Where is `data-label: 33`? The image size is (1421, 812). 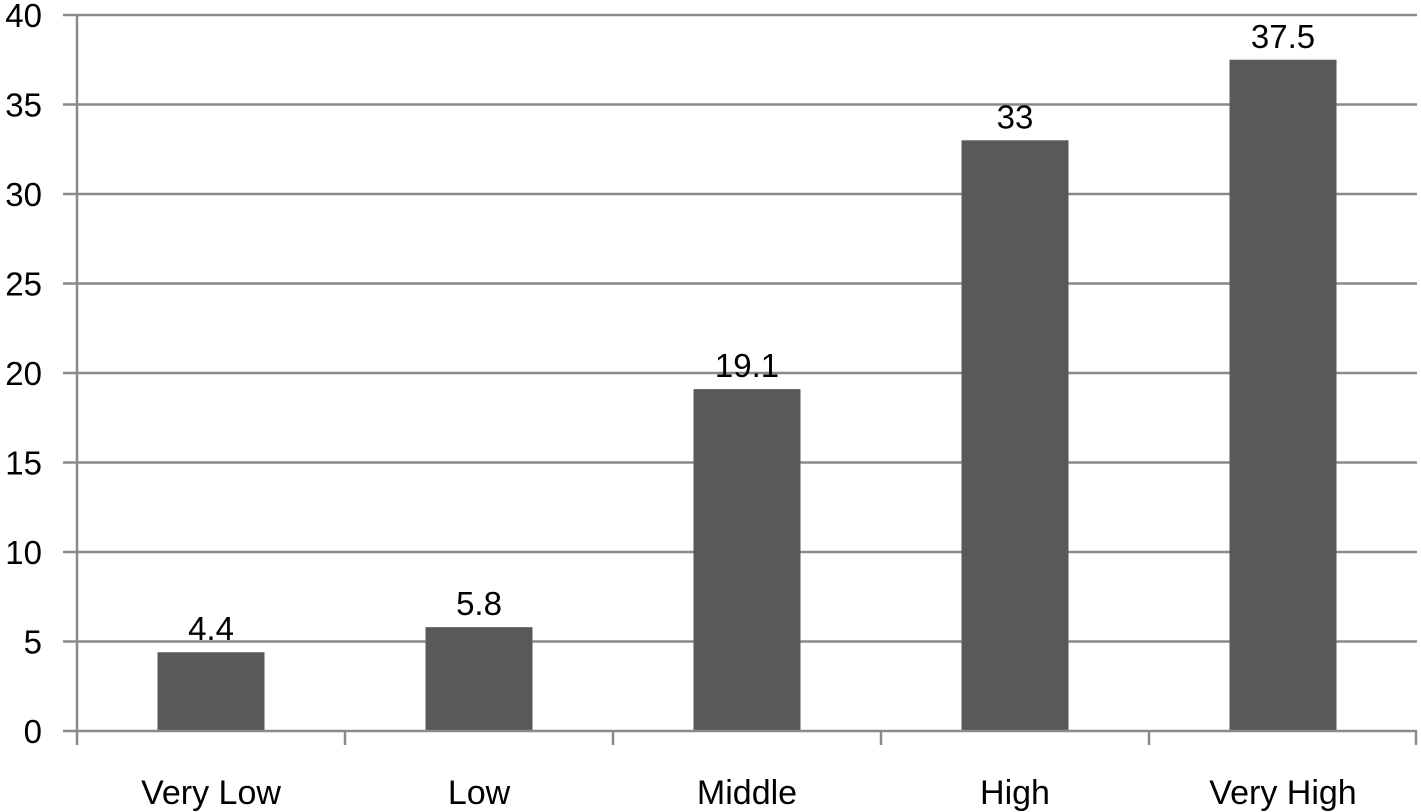 data-label: 33 is located at coordinates (1015, 116).